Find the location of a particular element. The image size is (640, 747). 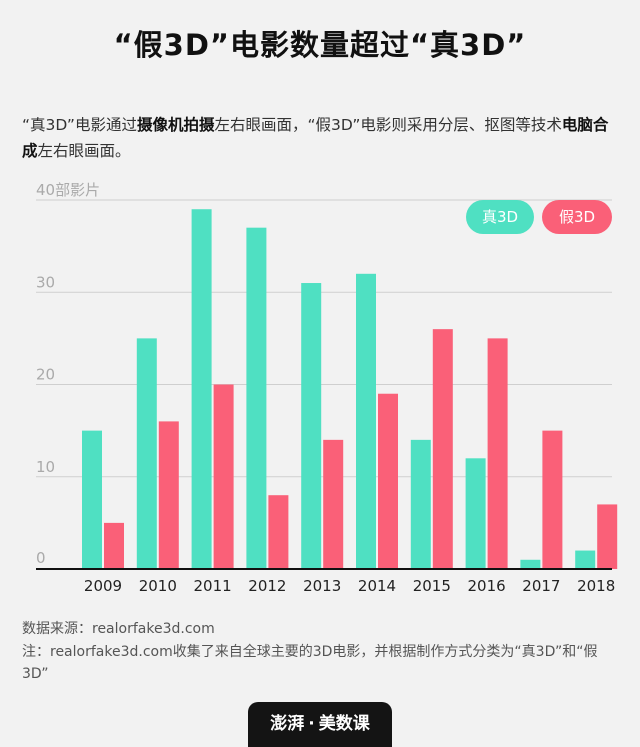

x-tick-label: 2012 is located at coordinates (267, 586).